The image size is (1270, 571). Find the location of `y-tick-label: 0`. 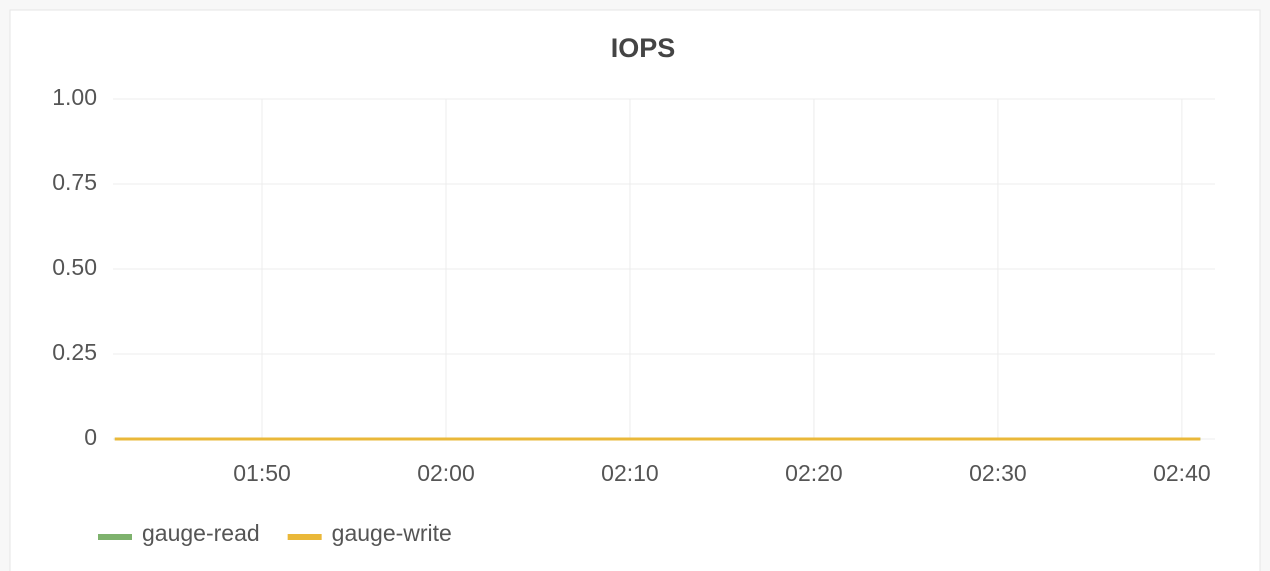

y-tick-label: 0 is located at coordinates (90, 437).